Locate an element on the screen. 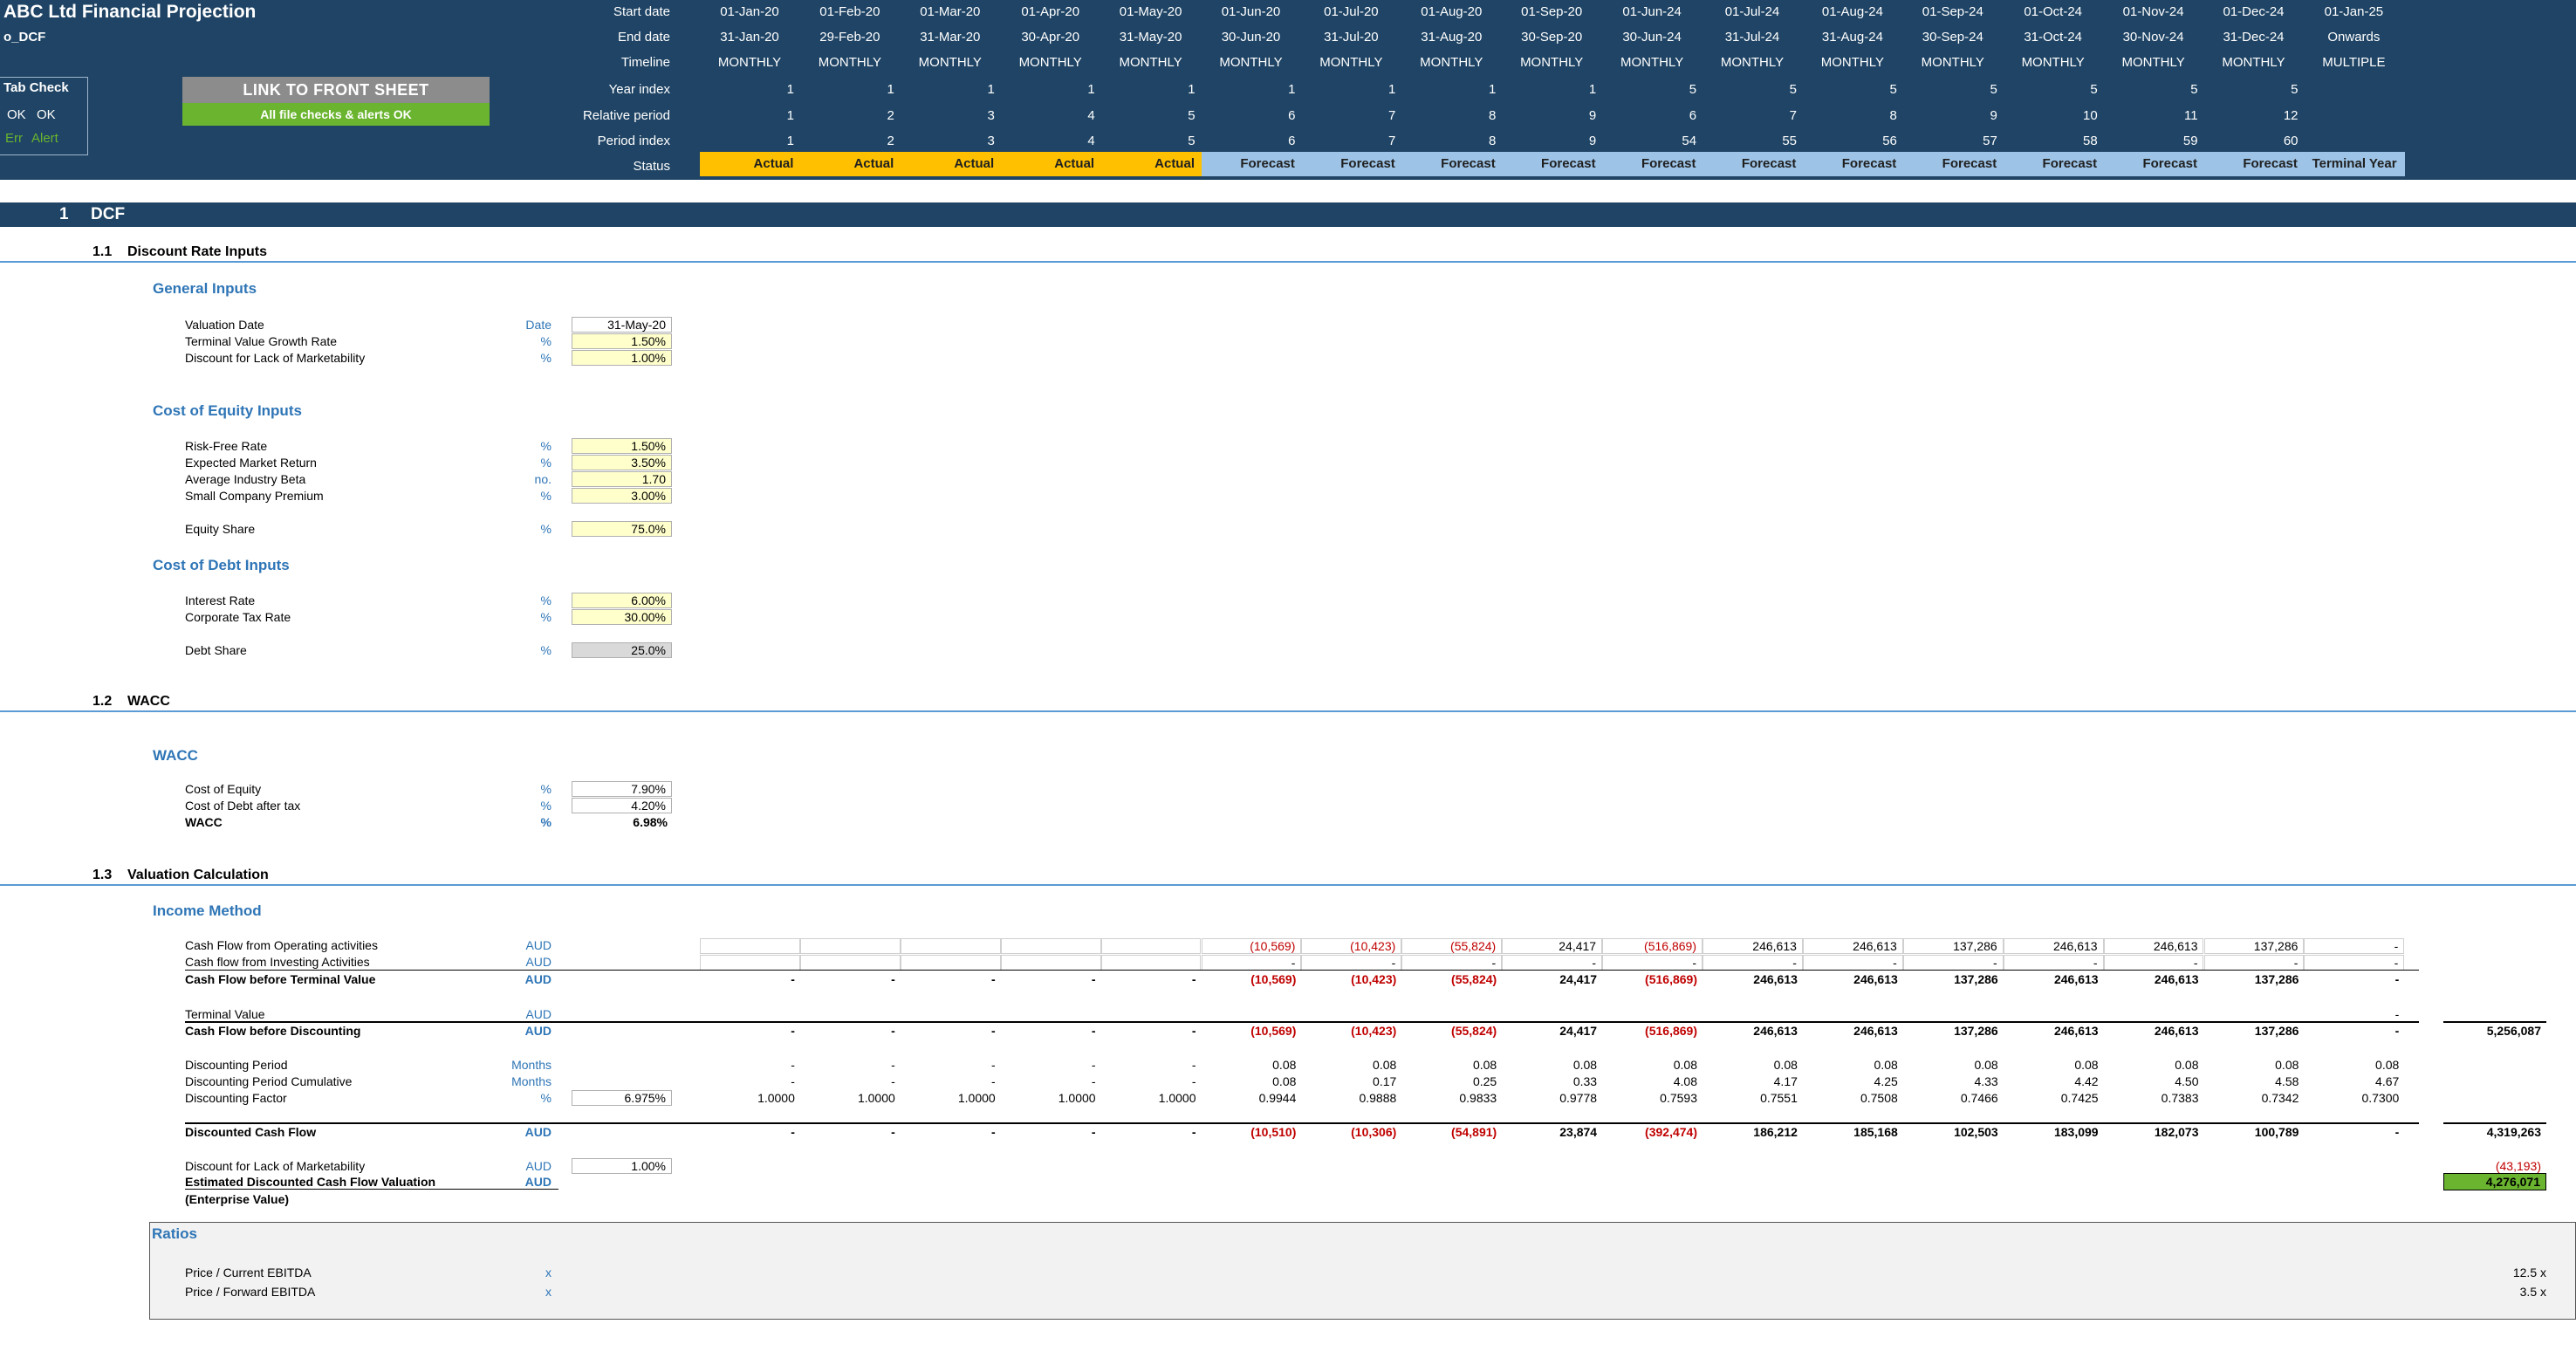 The width and height of the screenshot is (2576, 1372). cf_bd-label: Cash Flow before Discounting is located at coordinates (273, 1031).